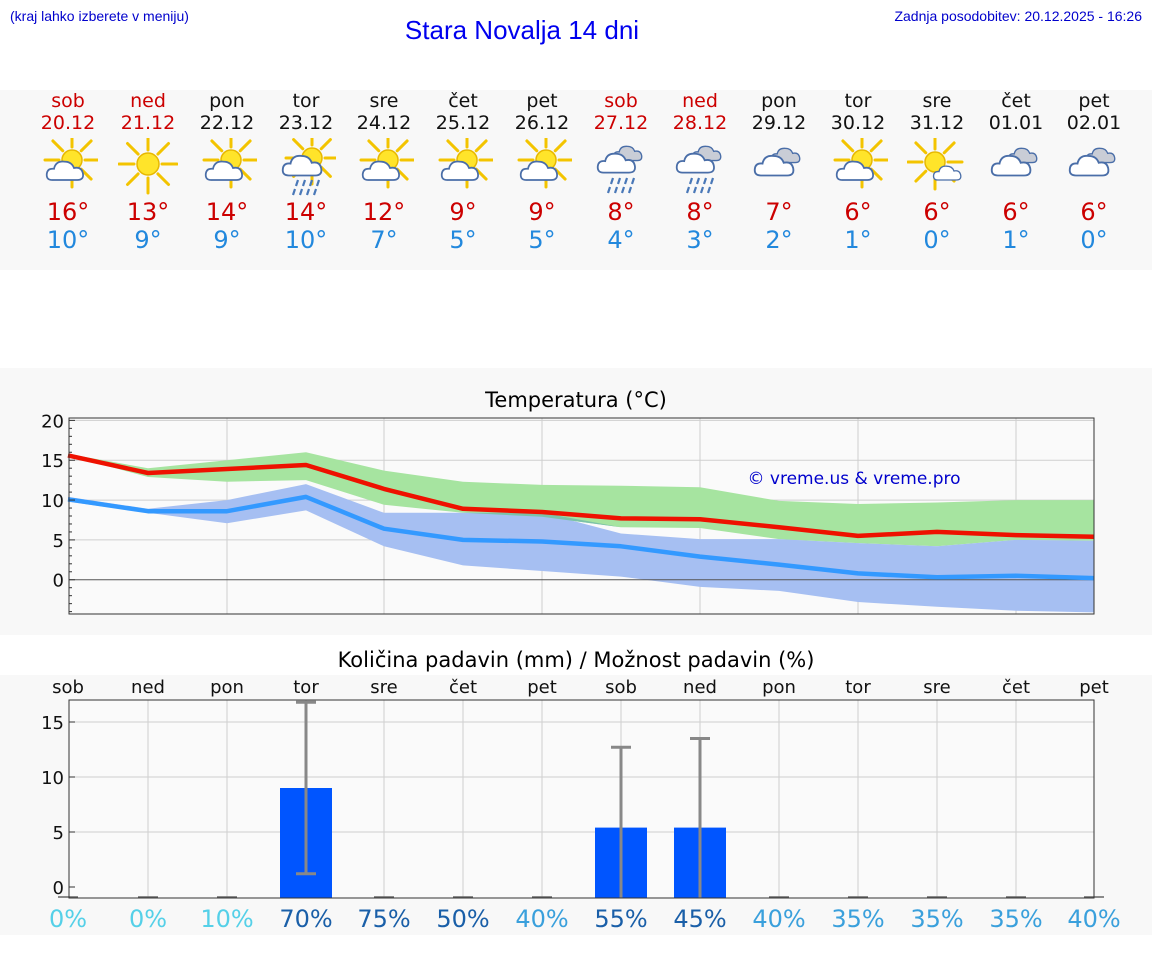 This screenshot has height=975, width=1152. I want to click on day-column: sre 31.12 6° 0°, so click(937, 172).